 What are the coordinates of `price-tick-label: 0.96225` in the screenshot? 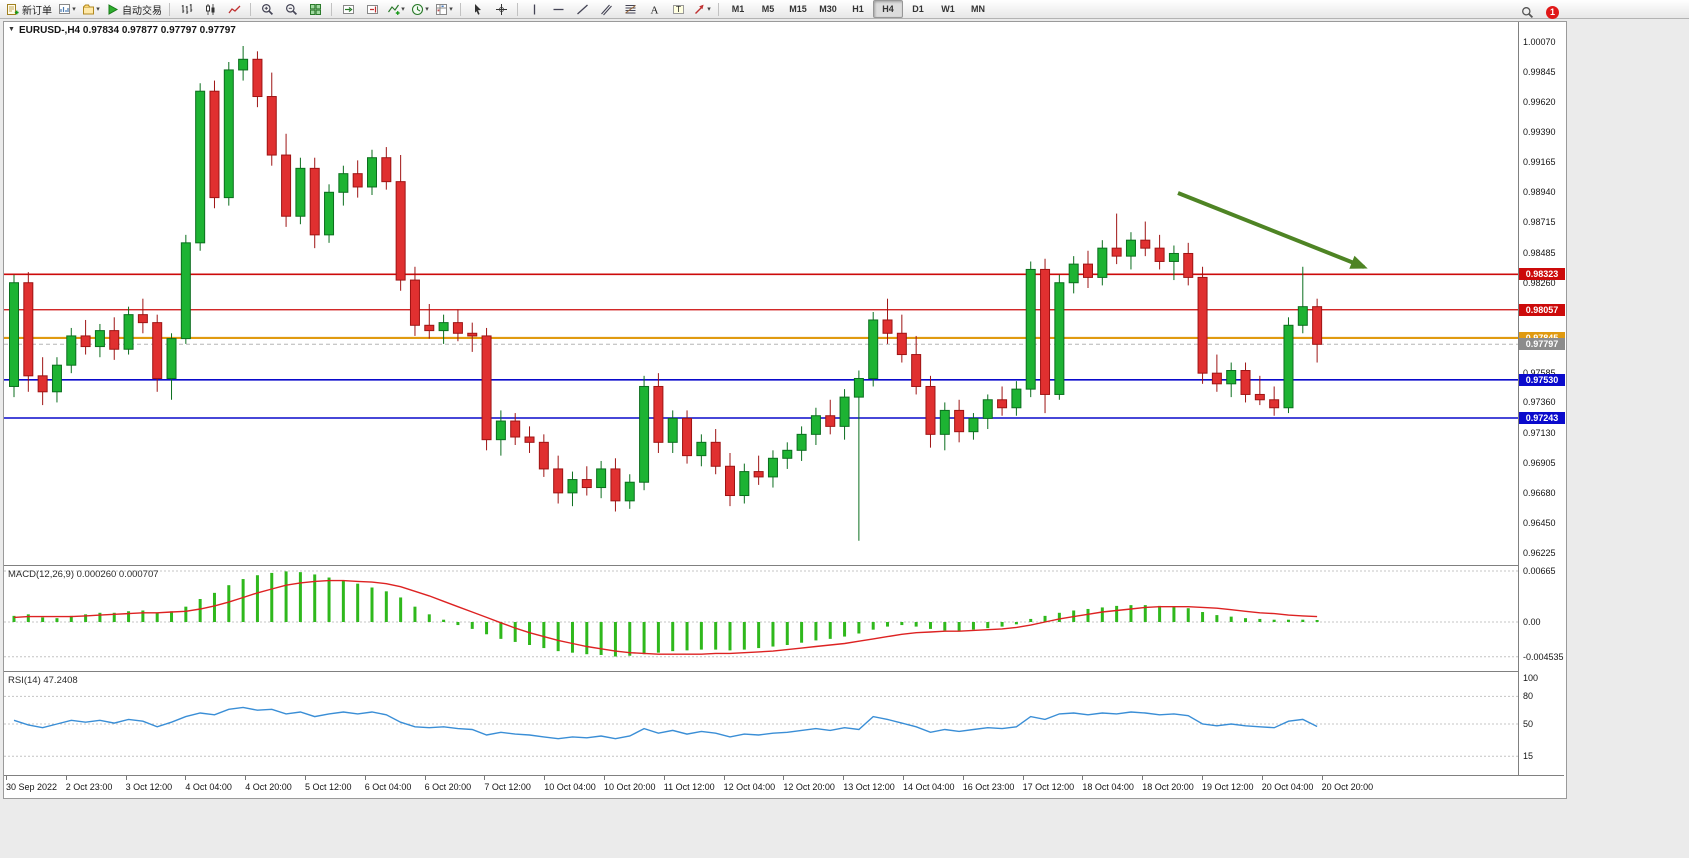 It's located at (1539, 553).